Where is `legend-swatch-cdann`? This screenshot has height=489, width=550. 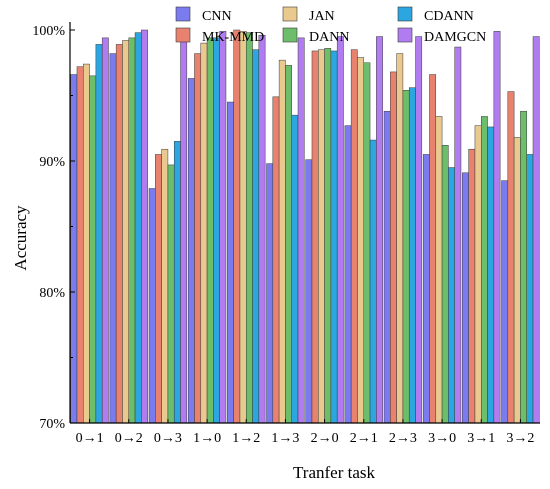 legend-swatch-cdann is located at coordinates (405, 14).